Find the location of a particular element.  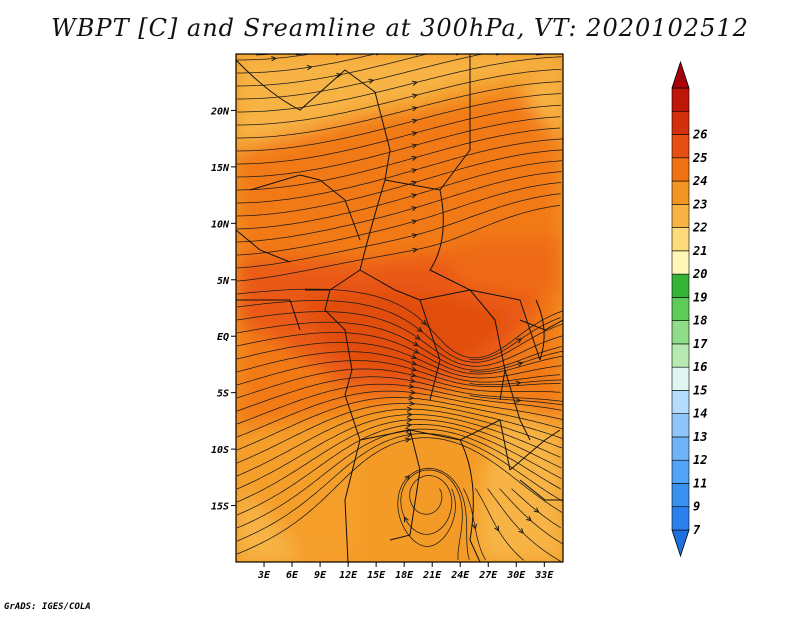

colorbar-label: 25 is located at coordinates (699, 158).